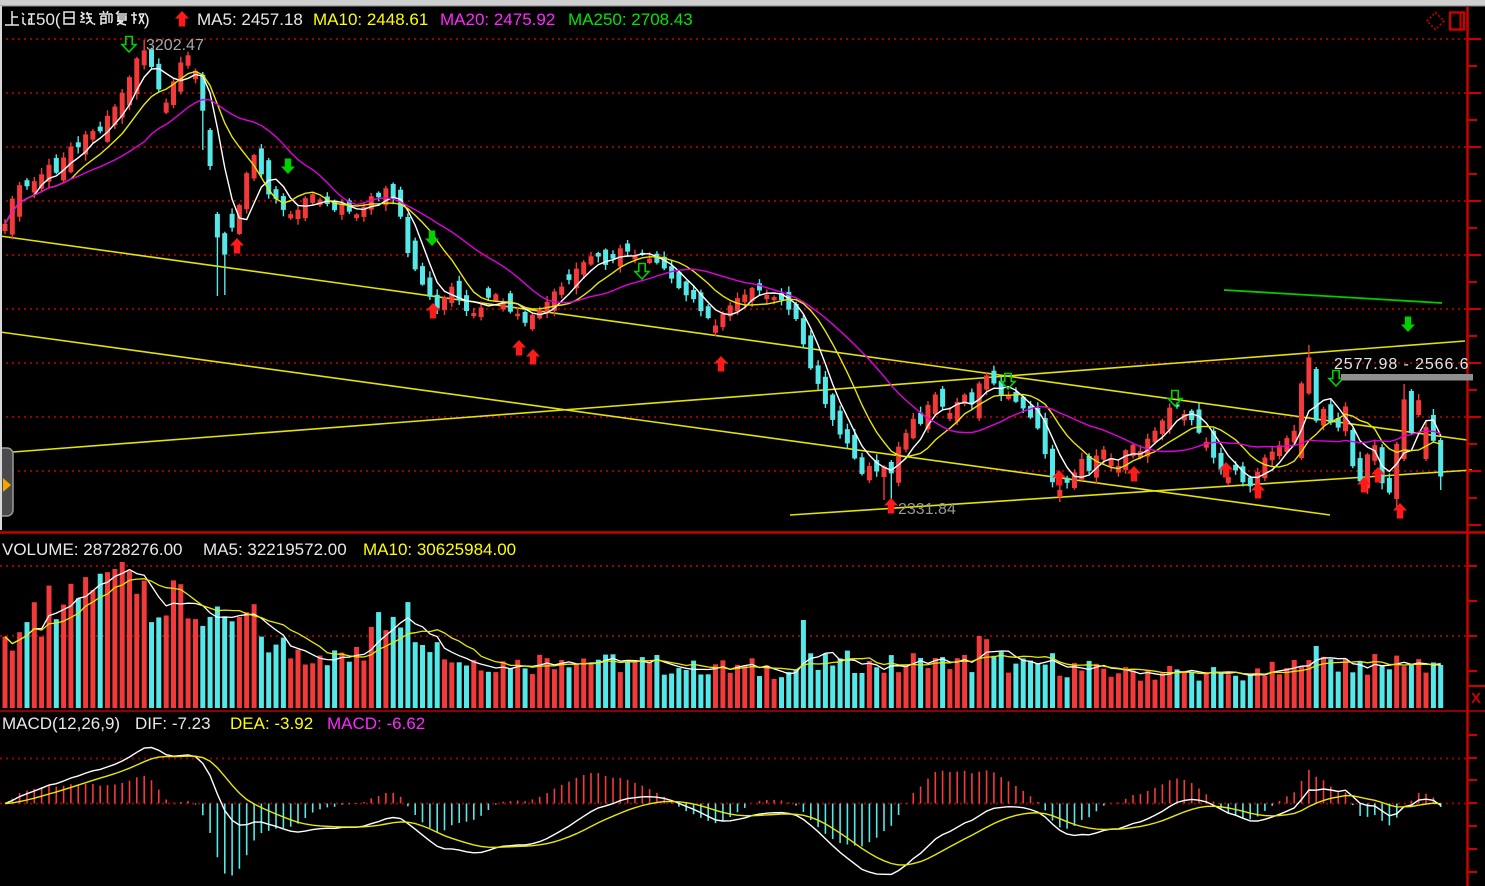  Describe the element at coordinates (439, 549) in the screenshot. I see `svg-text: MA10: 30625984.00` at that location.